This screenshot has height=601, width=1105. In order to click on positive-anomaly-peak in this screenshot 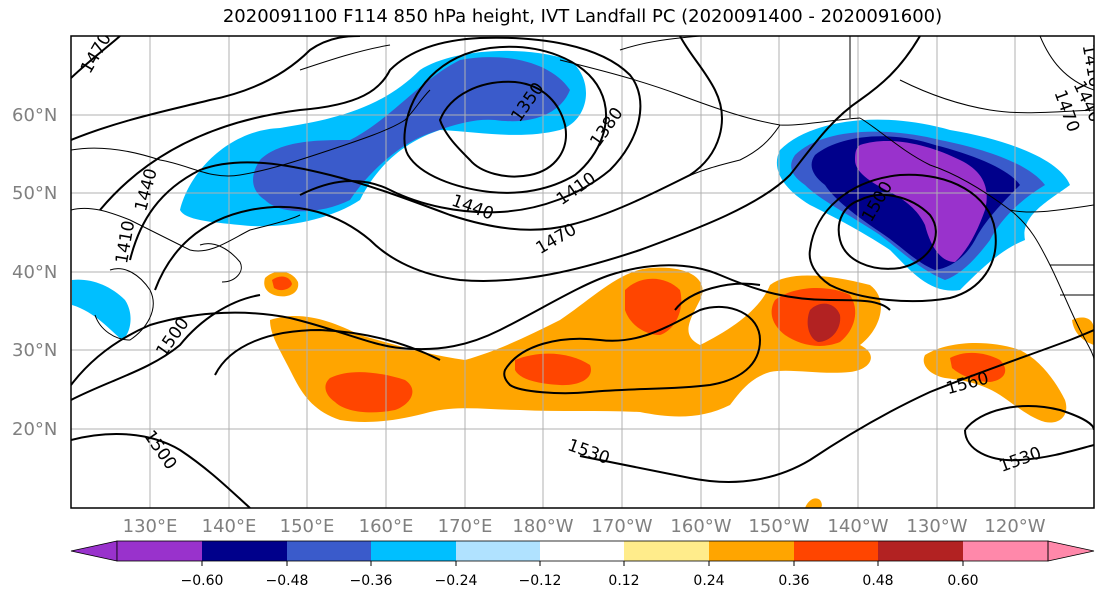, I will do `click(824, 322)`.